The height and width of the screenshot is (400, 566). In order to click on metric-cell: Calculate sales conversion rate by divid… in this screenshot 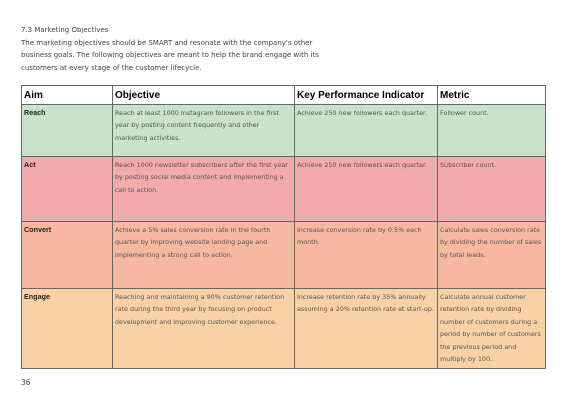, I will do `click(491, 255)`.